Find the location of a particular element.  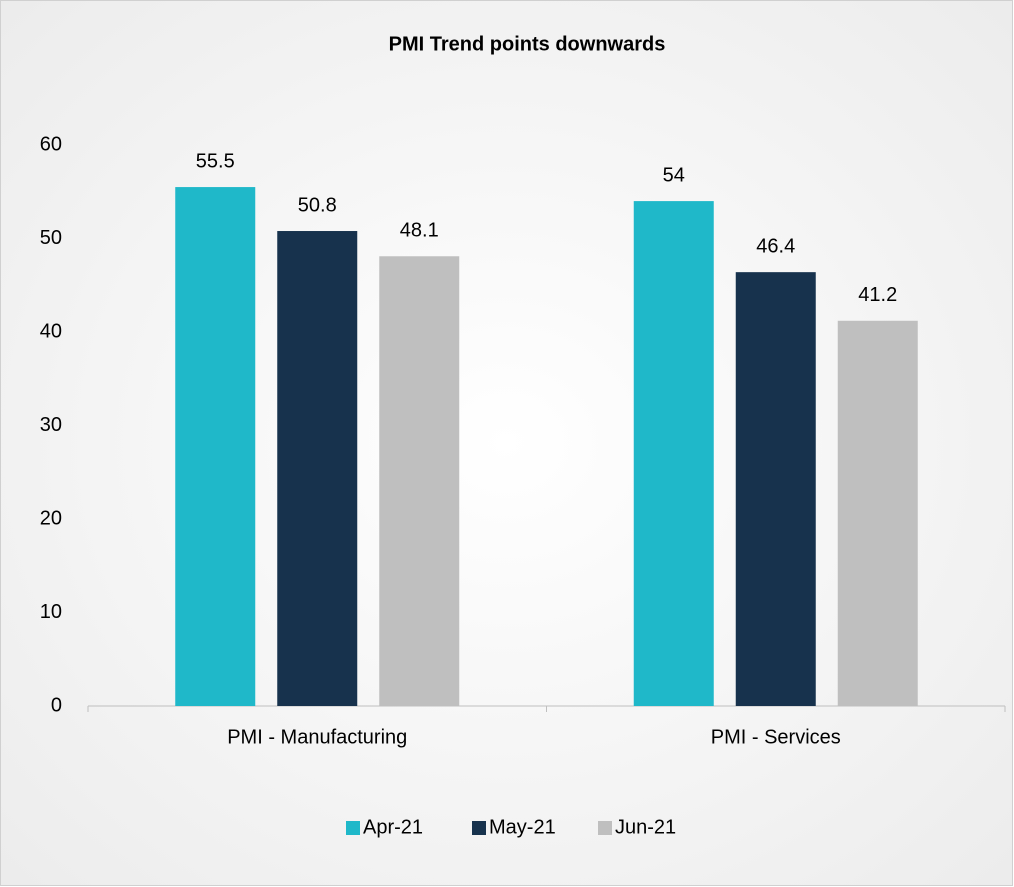

data-label: 48.1 is located at coordinates (419, 231).